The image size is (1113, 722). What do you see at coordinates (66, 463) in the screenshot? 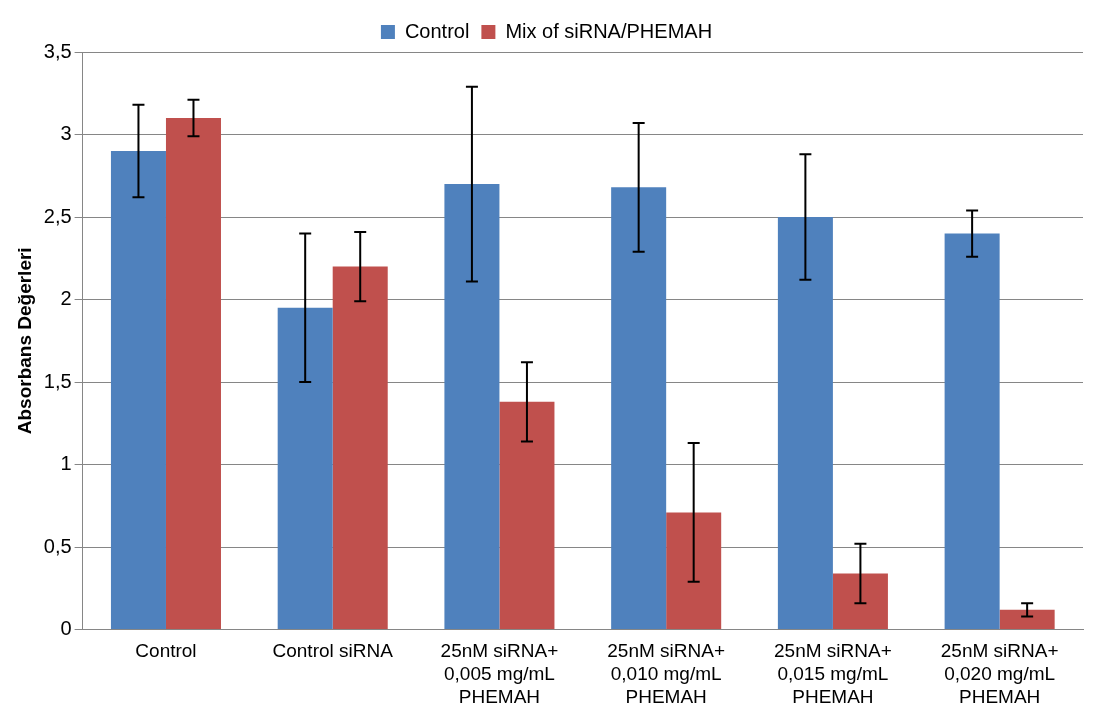
I see `y-tick-label: 1` at bounding box center [66, 463].